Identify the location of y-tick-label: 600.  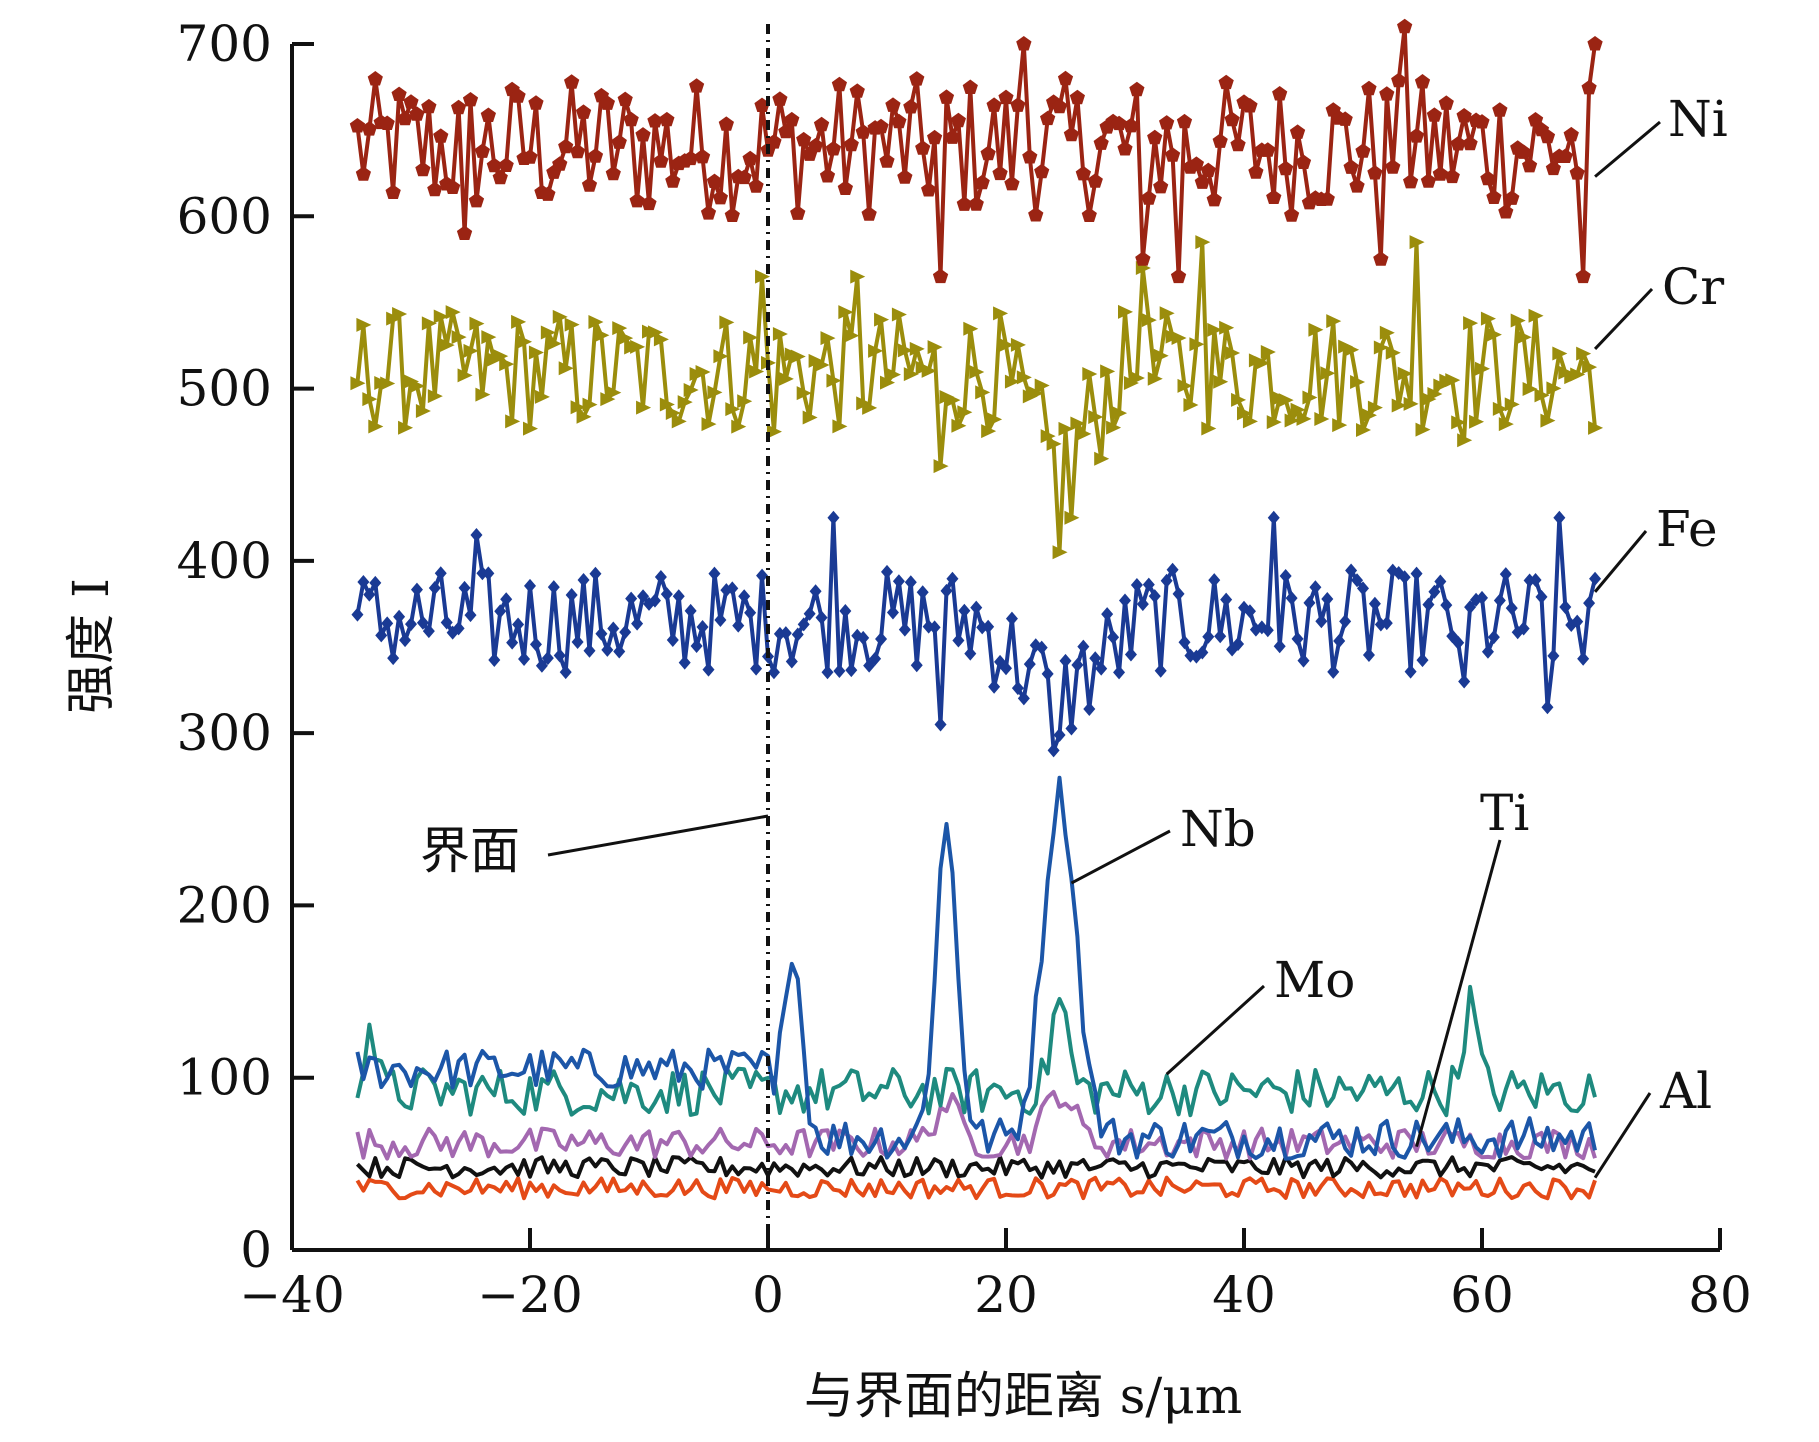
(224, 216).